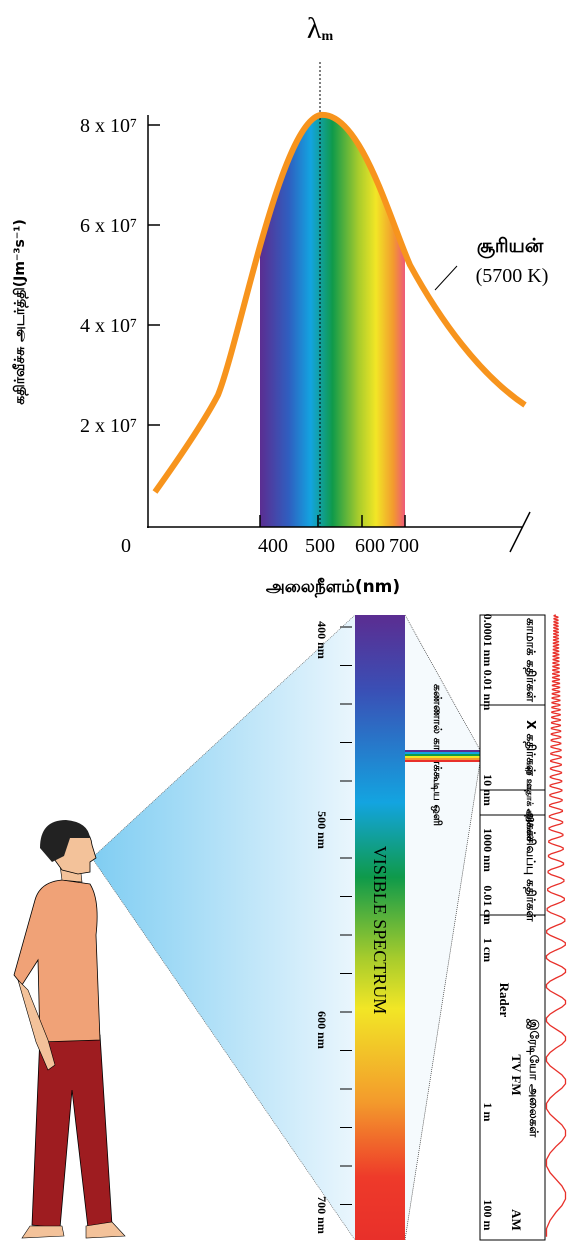 Image resolution: width=567 pixels, height=1252 pixels. I want to click on curve-temp: (5700 K), so click(512, 276).